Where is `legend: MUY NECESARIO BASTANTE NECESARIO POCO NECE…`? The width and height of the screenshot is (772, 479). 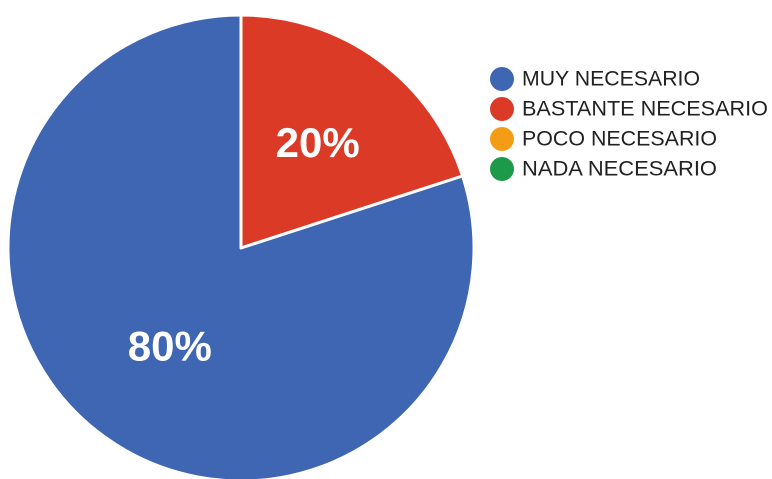
legend: MUY NECESARIO BASTANTE NECESARIO POCO NECE… is located at coordinates (629, 124).